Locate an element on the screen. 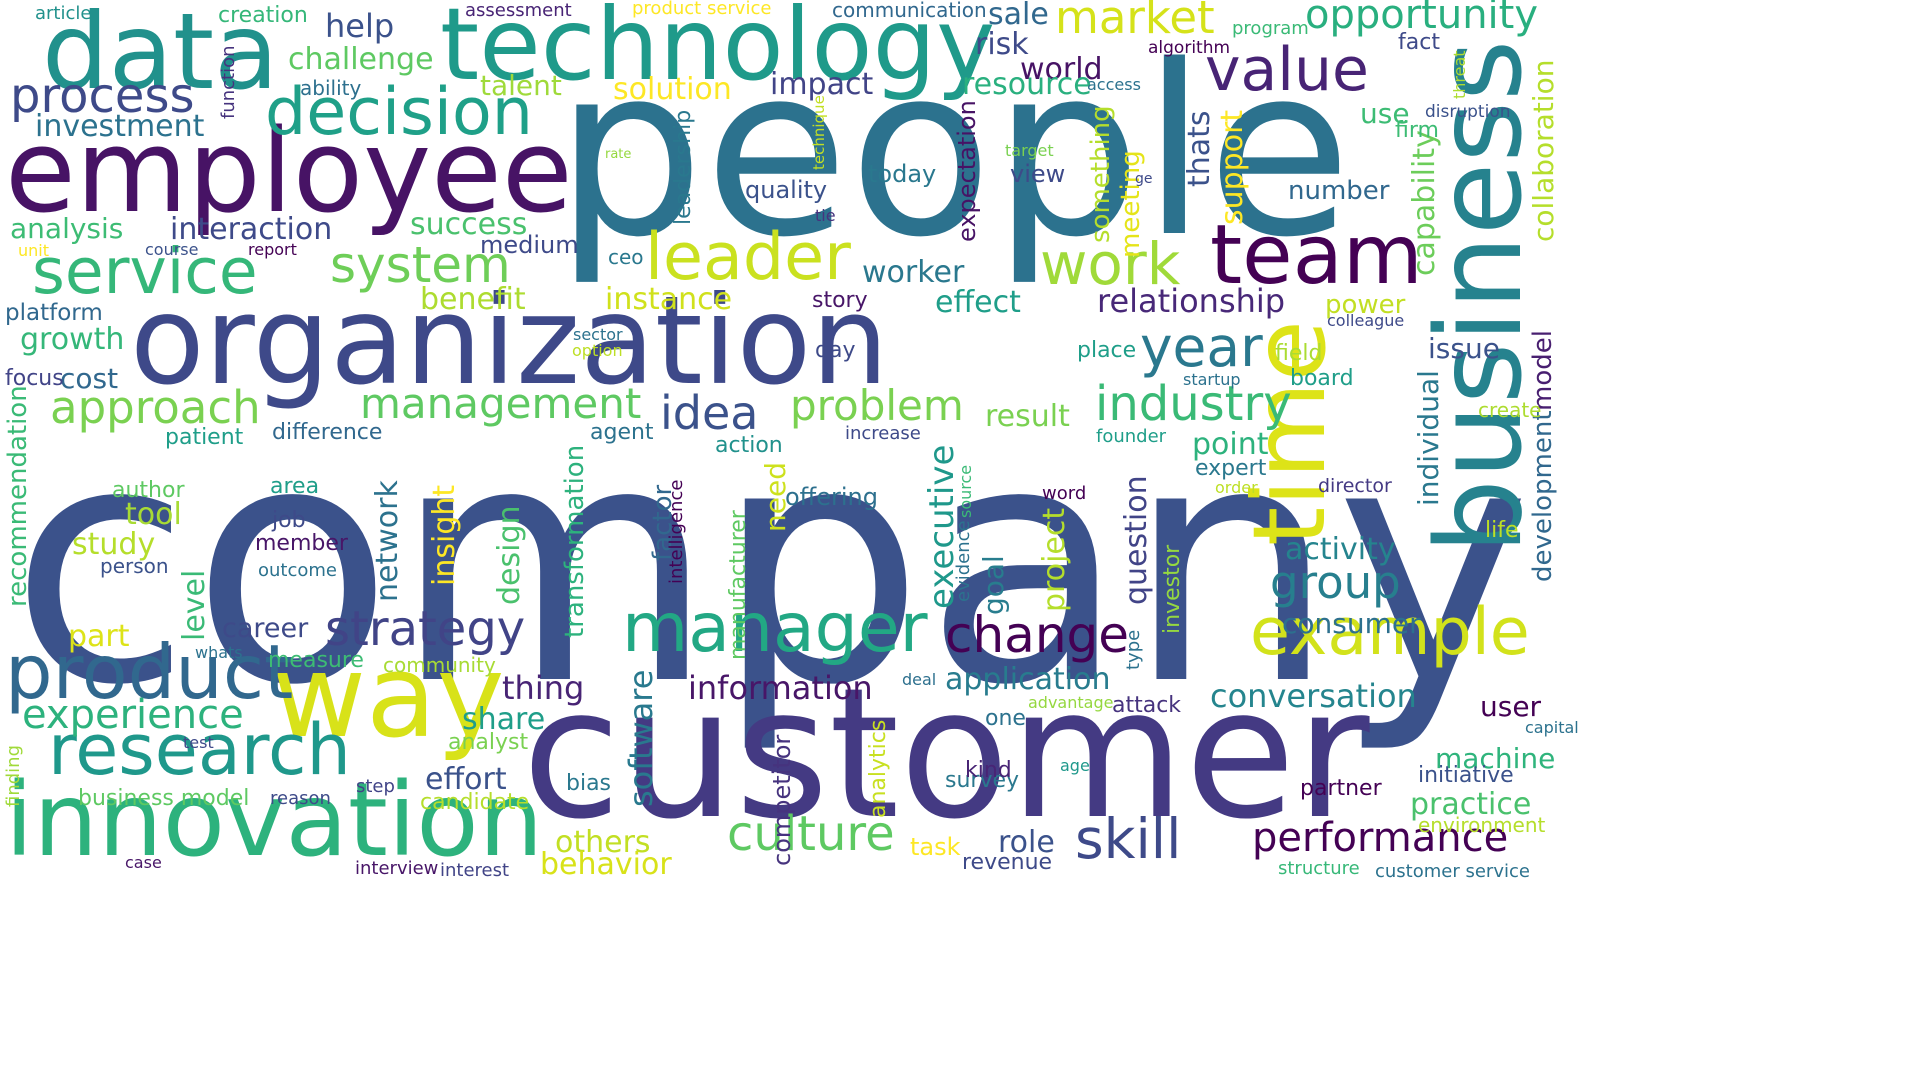 The width and height of the screenshot is (1920, 1080). word-one: one is located at coordinates (1005, 718).